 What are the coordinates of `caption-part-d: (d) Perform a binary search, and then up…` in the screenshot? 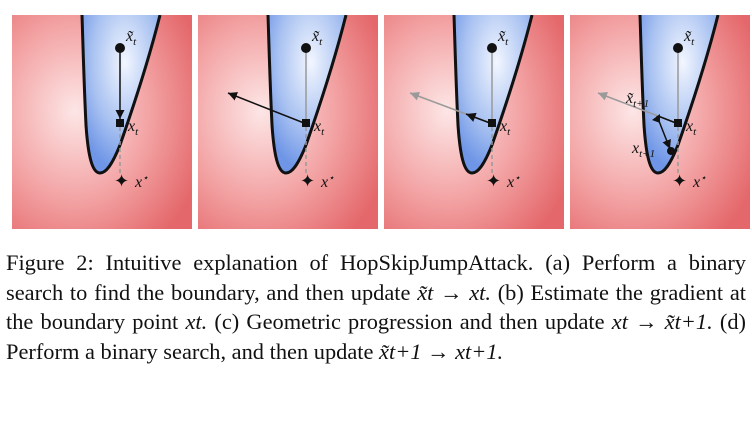 It's located at (376, 336).